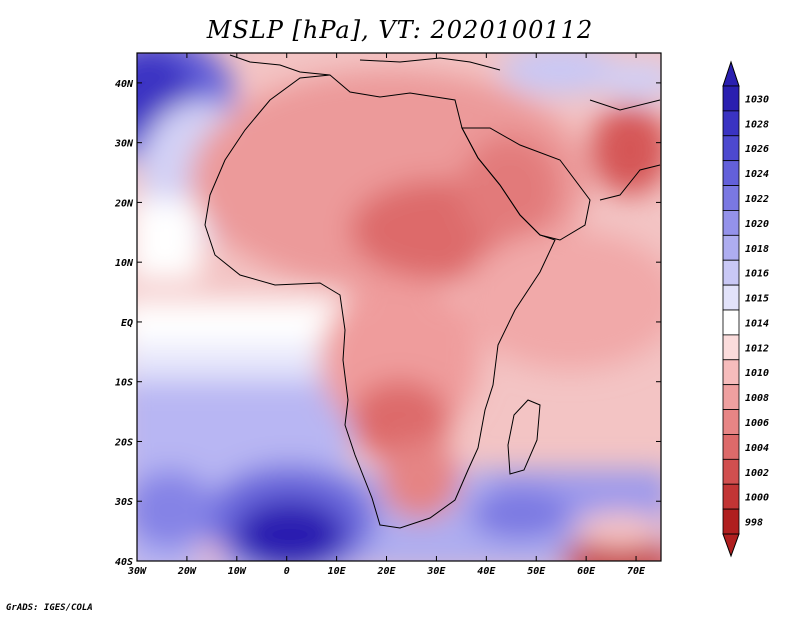  Describe the element at coordinates (127, 323) in the screenshot. I see `y-tick-label: EQ` at that location.